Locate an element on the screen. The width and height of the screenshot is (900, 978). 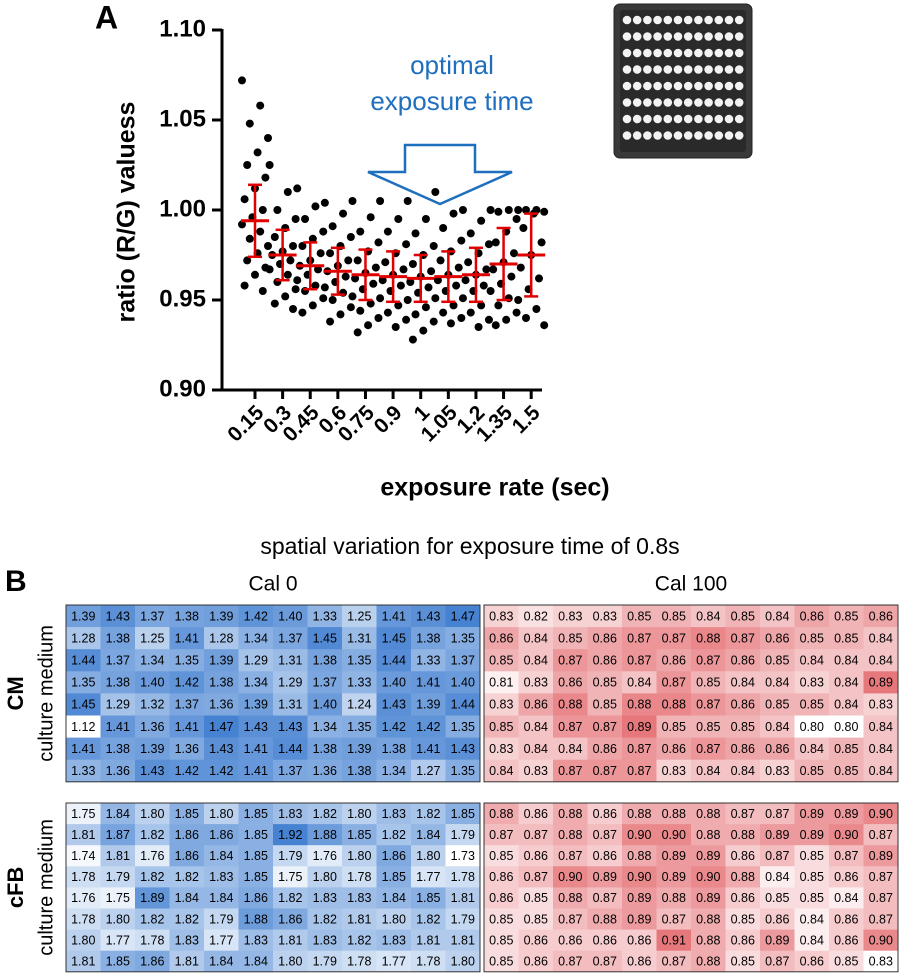
cell-value: 1.43 is located at coordinates (118, 616).